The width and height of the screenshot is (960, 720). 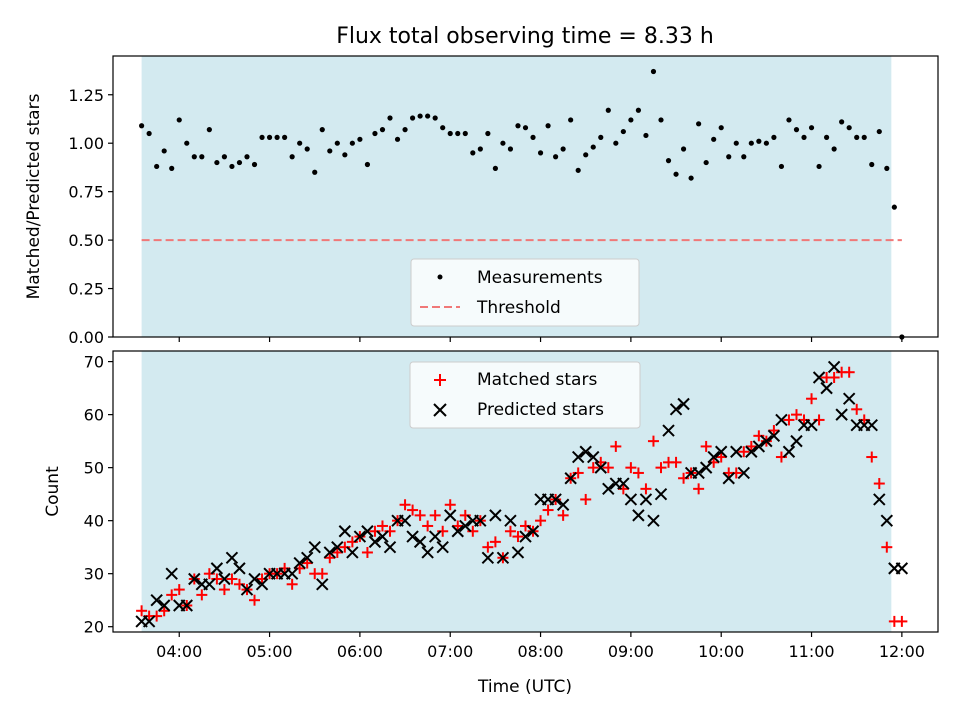 I want to click on legend-predicted-label: Predicted stars, so click(x=540, y=410).